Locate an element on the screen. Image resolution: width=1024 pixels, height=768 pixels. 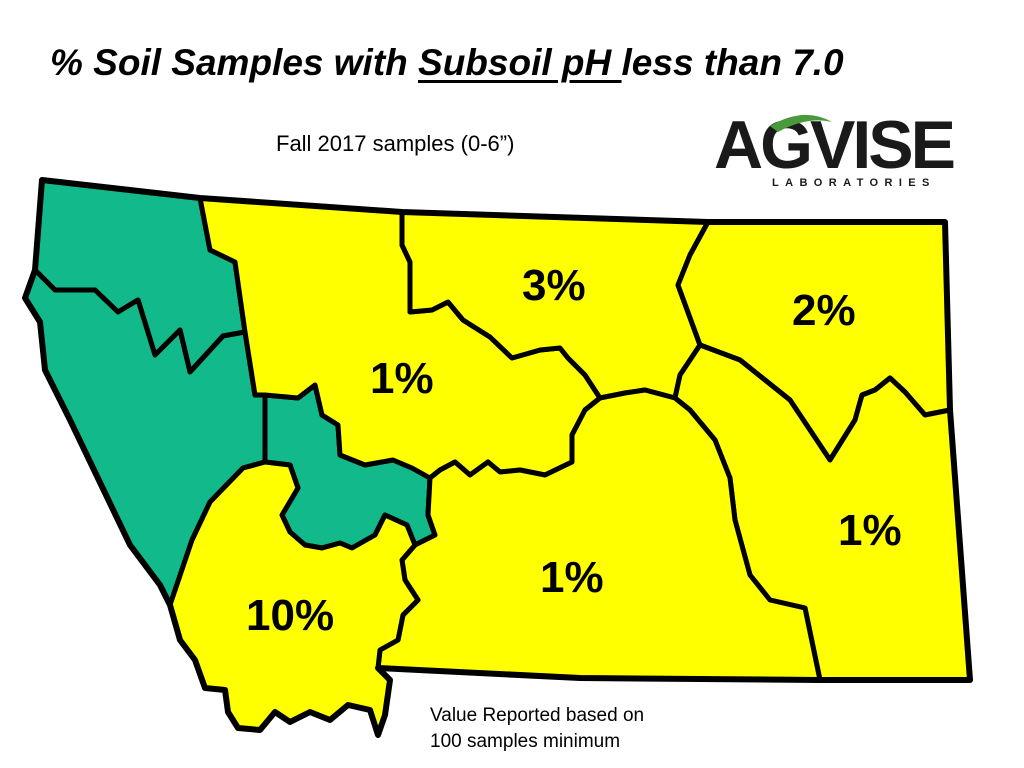
subtitle: Fall 2017 samples (0-6”) is located at coordinates (395, 143).